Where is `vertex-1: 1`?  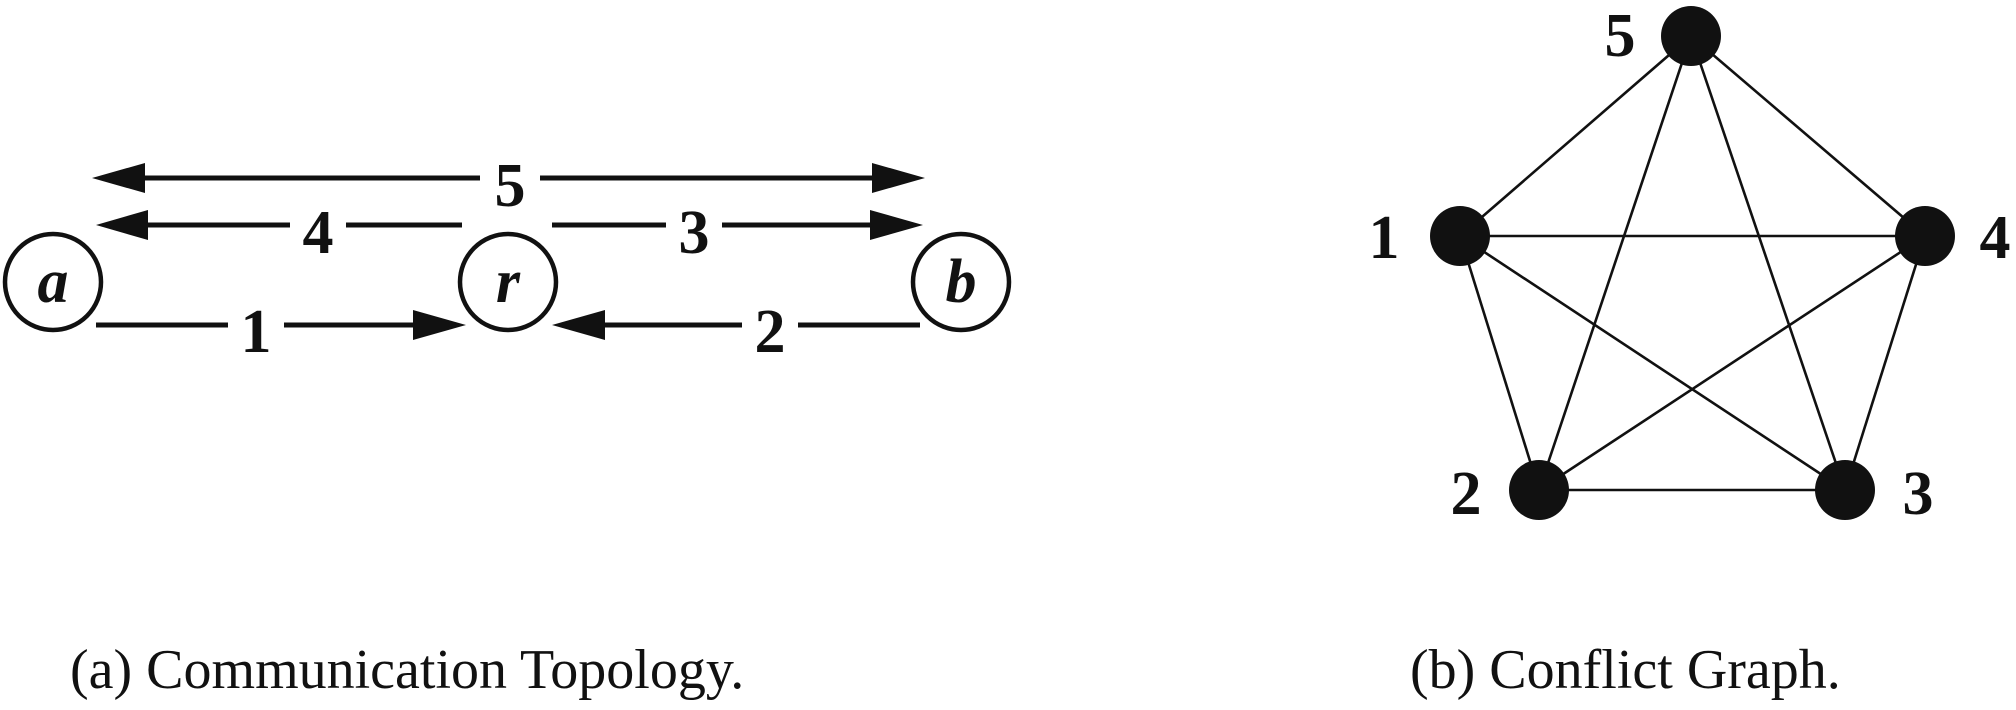 vertex-1: 1 is located at coordinates (1429, 238).